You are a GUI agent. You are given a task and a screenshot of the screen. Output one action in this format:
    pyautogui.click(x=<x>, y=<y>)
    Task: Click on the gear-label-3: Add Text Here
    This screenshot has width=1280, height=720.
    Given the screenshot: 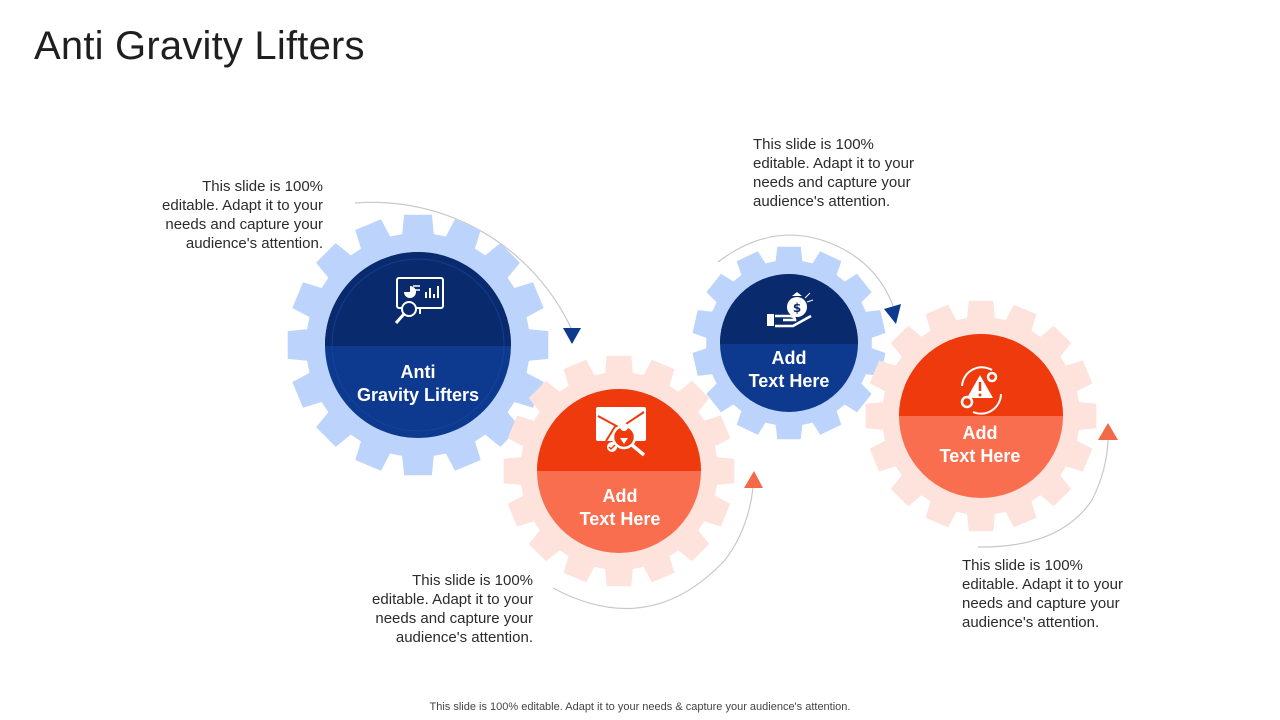 What is the action you would take?
    pyautogui.click(x=789, y=369)
    